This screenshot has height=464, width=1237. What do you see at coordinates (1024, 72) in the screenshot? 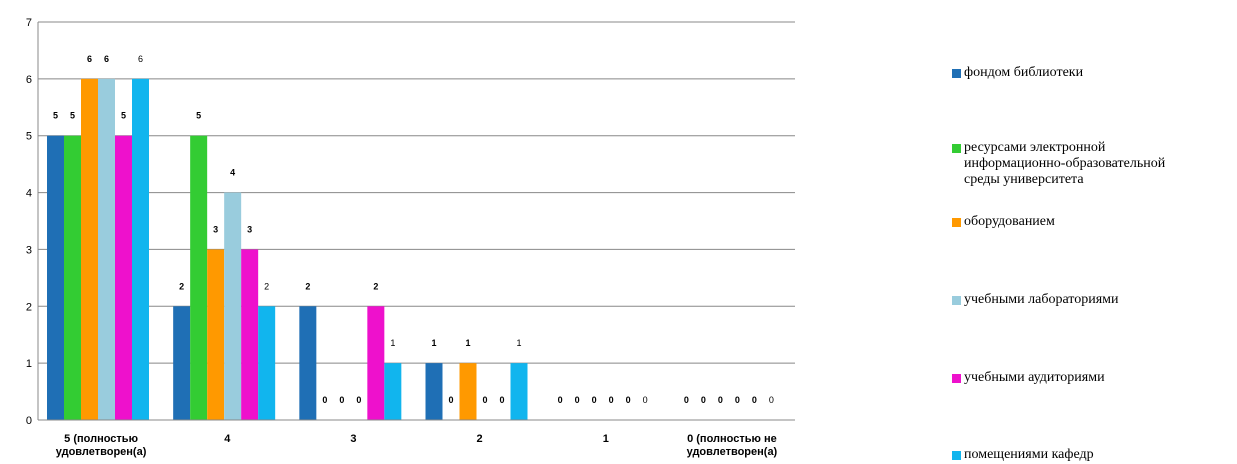
I see `legend-label: фондом библиотеки` at bounding box center [1024, 72].